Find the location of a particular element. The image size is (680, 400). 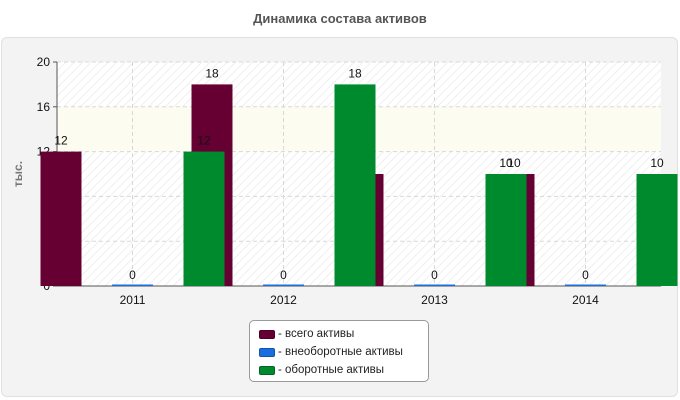

legend-swatch-noncurrent is located at coordinates (267, 352).